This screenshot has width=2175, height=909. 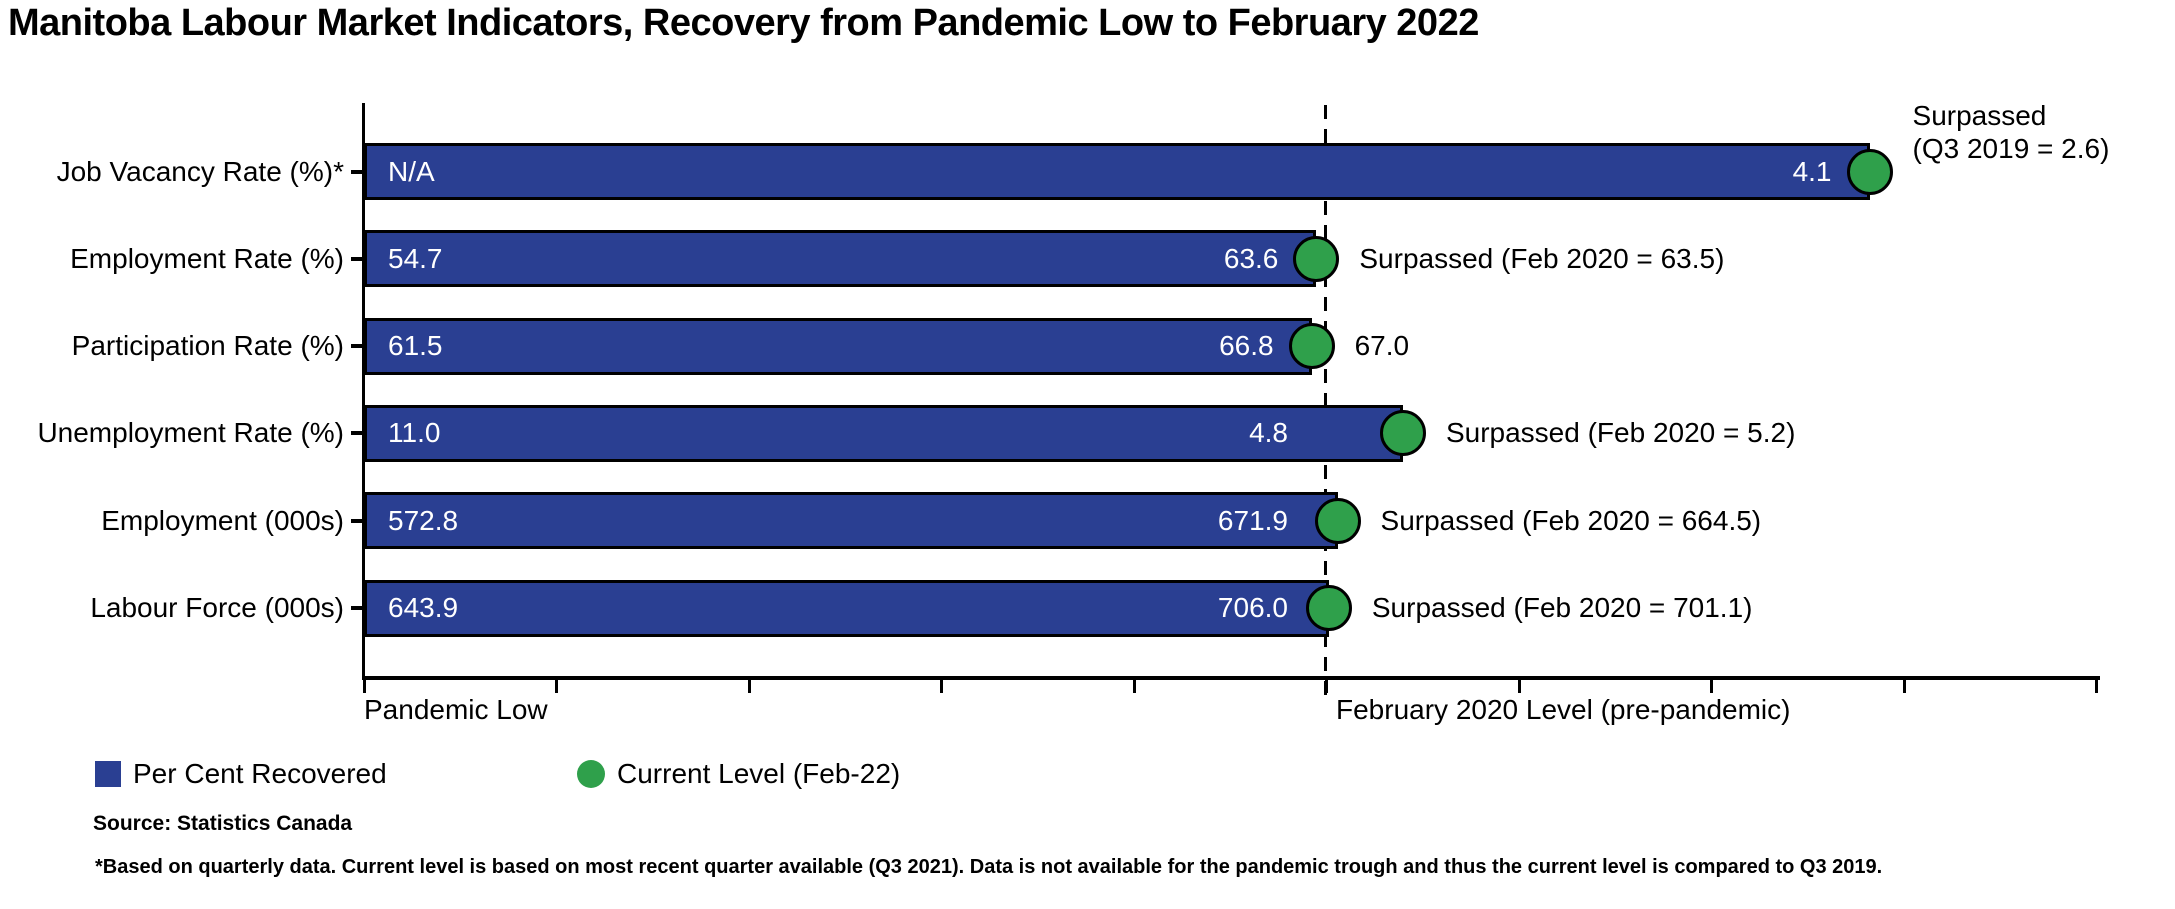 I want to click on bar-annotation: 67.0, so click(x=1382, y=345).